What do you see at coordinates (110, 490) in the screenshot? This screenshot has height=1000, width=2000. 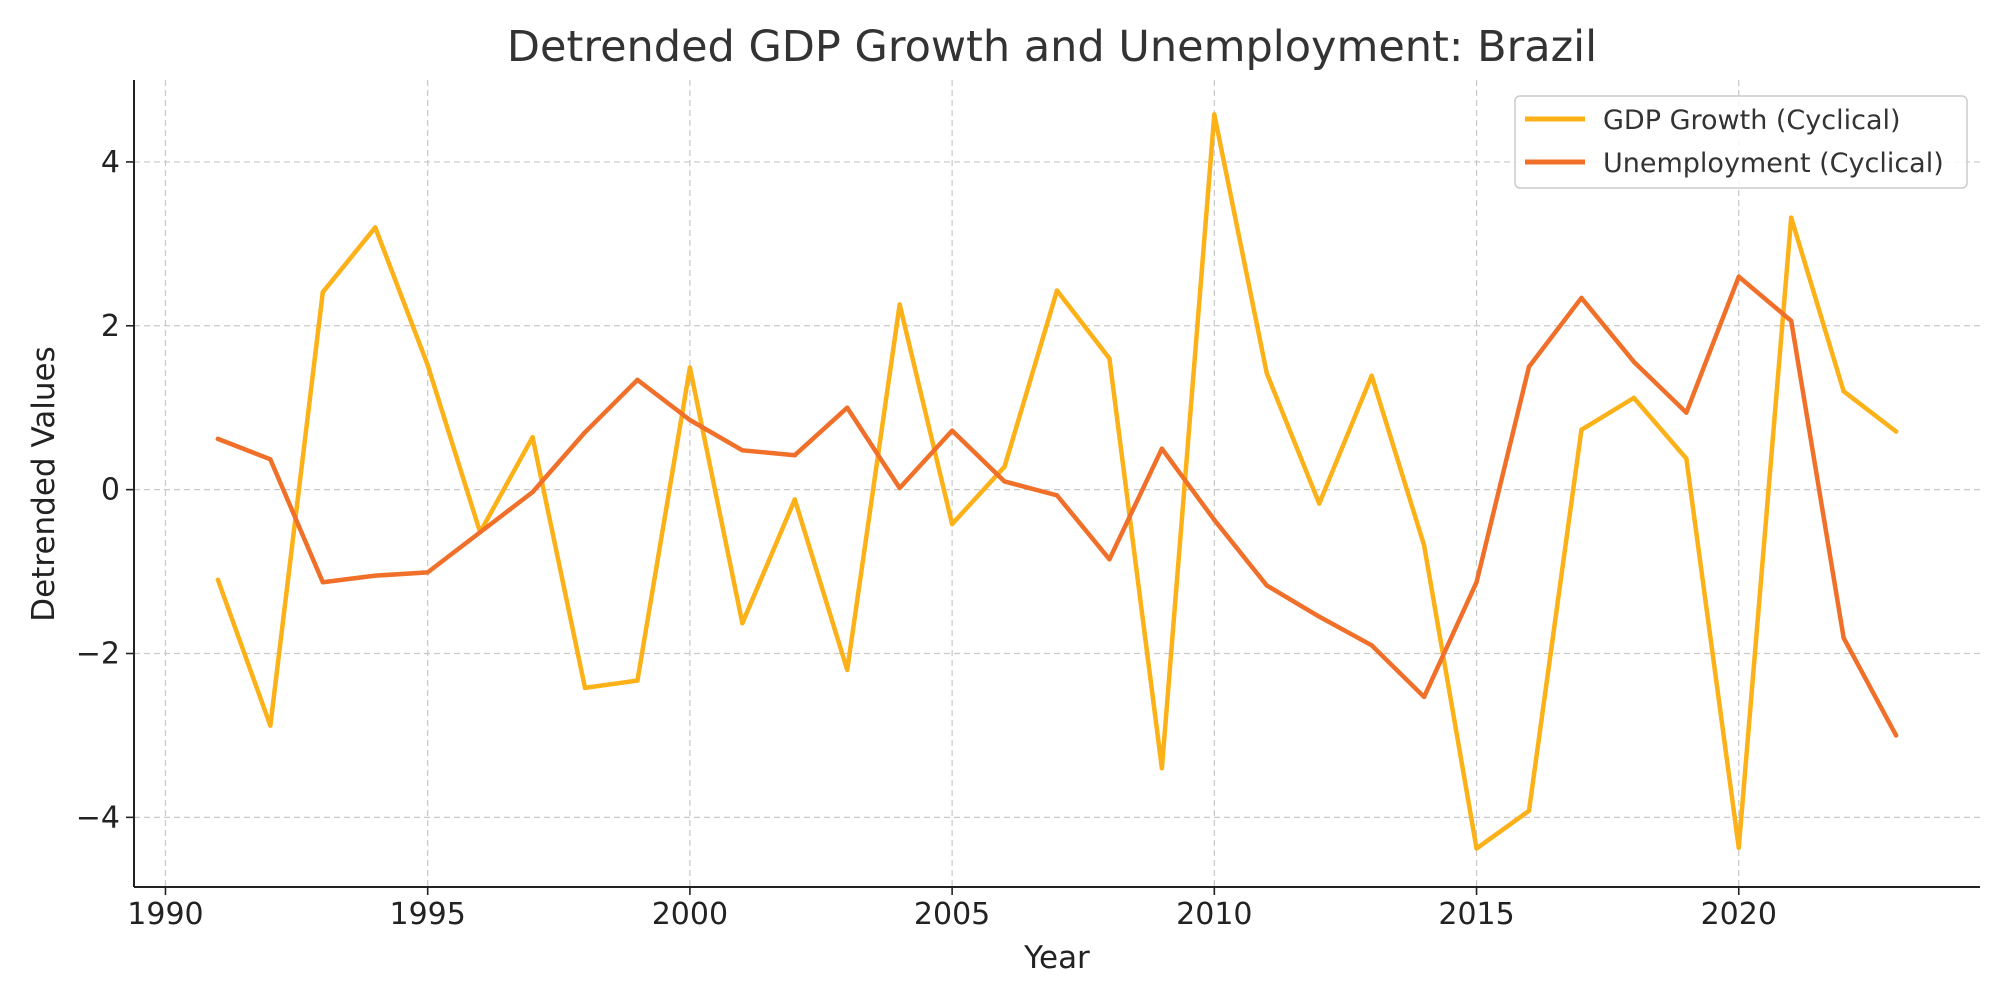 I see `y-tick-label: 0` at bounding box center [110, 490].